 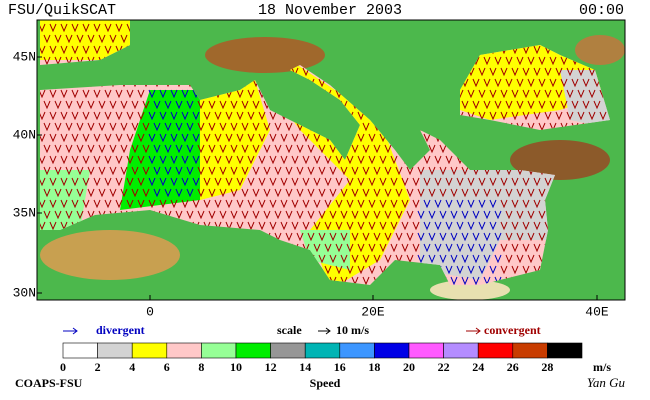 I want to click on lon-label: 20E, so click(x=373, y=311).